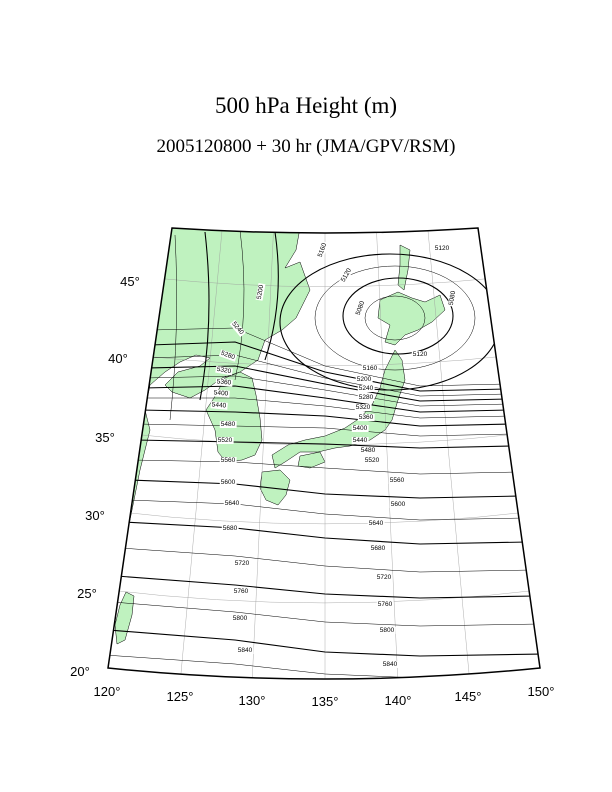 The image size is (612, 792). Describe the element at coordinates (468, 696) in the screenshot. I see `longitude-label: 145°` at that location.